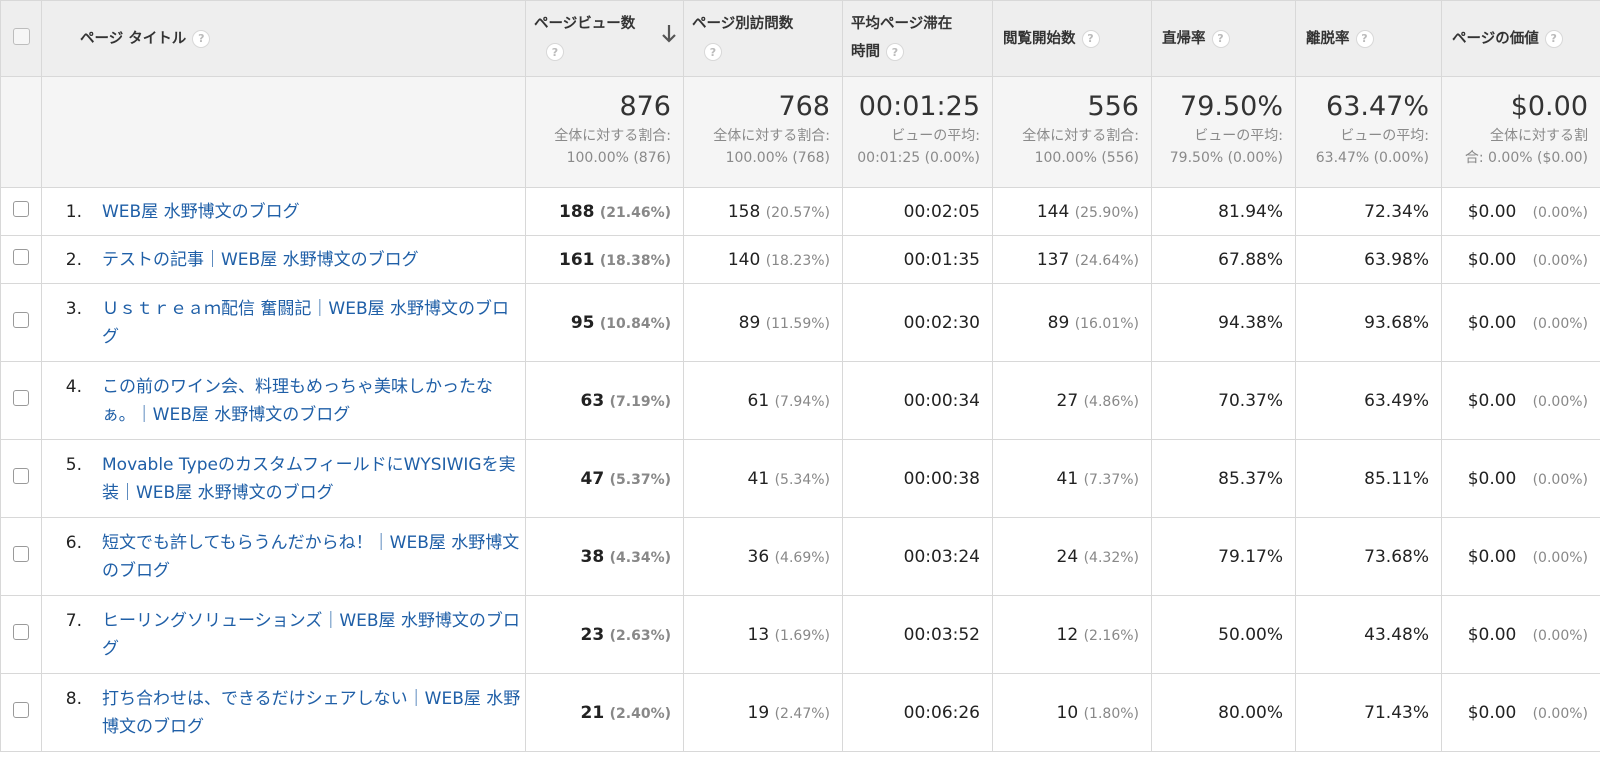 The width and height of the screenshot is (1600, 772). What do you see at coordinates (1058, 322) in the screenshot?
I see `entrances-value: 89` at bounding box center [1058, 322].